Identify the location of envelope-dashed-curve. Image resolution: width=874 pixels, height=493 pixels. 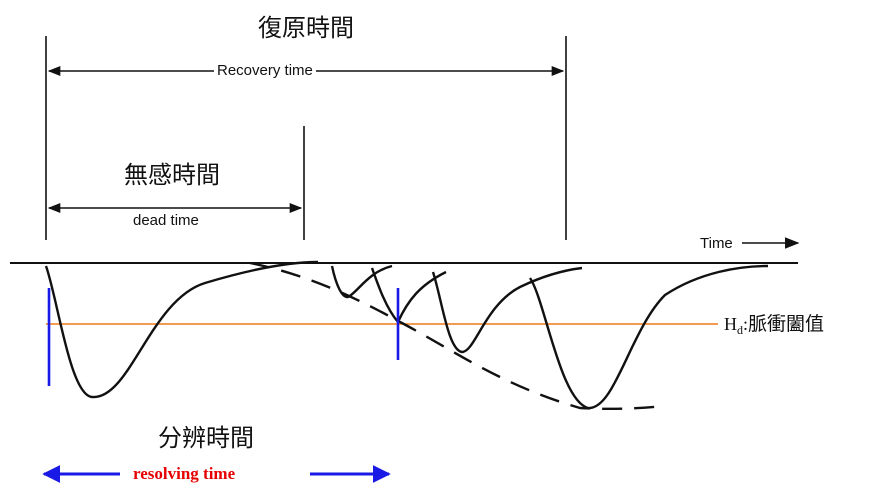
(457, 336).